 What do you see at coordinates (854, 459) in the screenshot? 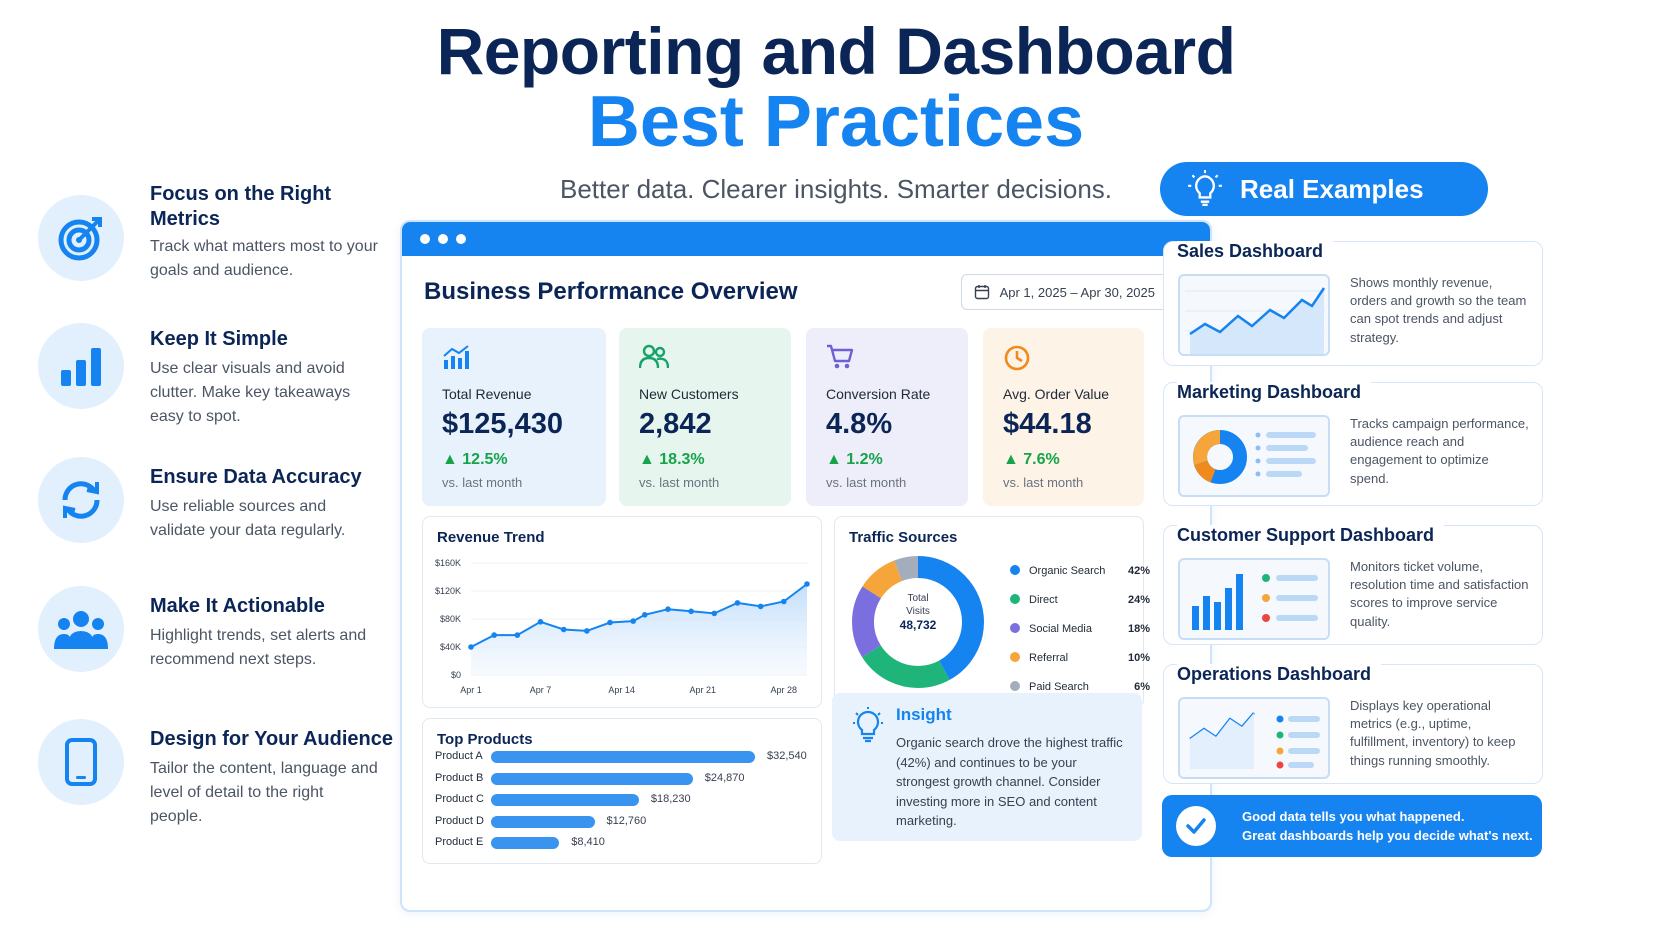
I see `kpi-change: ▲ 1.2%` at bounding box center [854, 459].